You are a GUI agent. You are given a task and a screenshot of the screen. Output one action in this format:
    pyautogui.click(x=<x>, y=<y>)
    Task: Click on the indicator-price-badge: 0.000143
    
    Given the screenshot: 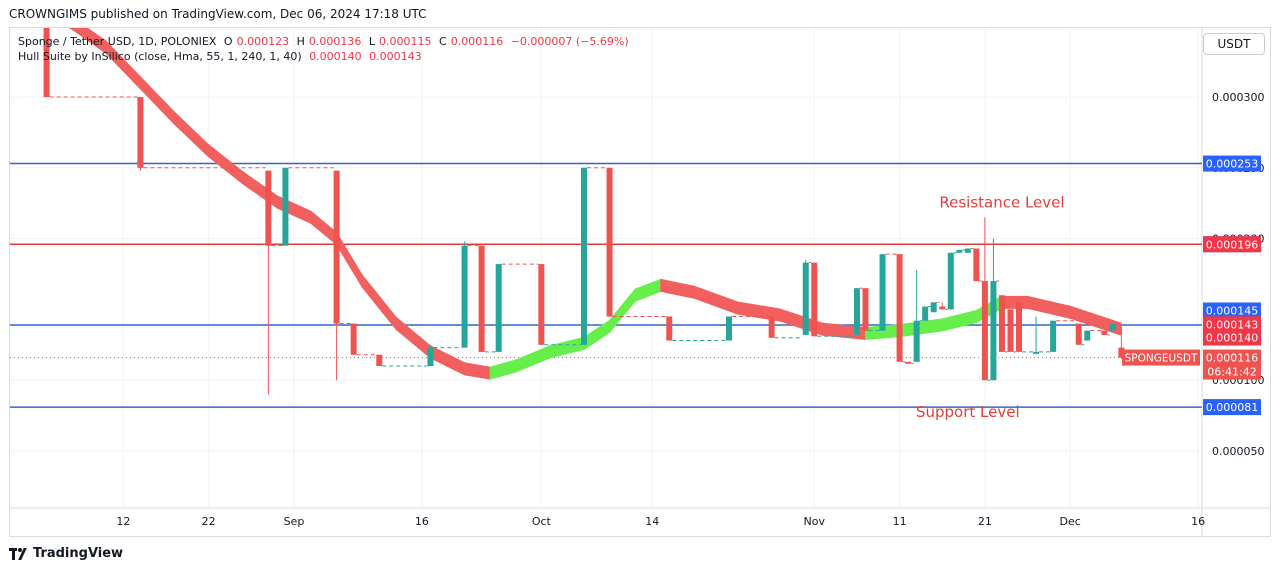 What is the action you would take?
    pyautogui.click(x=1232, y=324)
    